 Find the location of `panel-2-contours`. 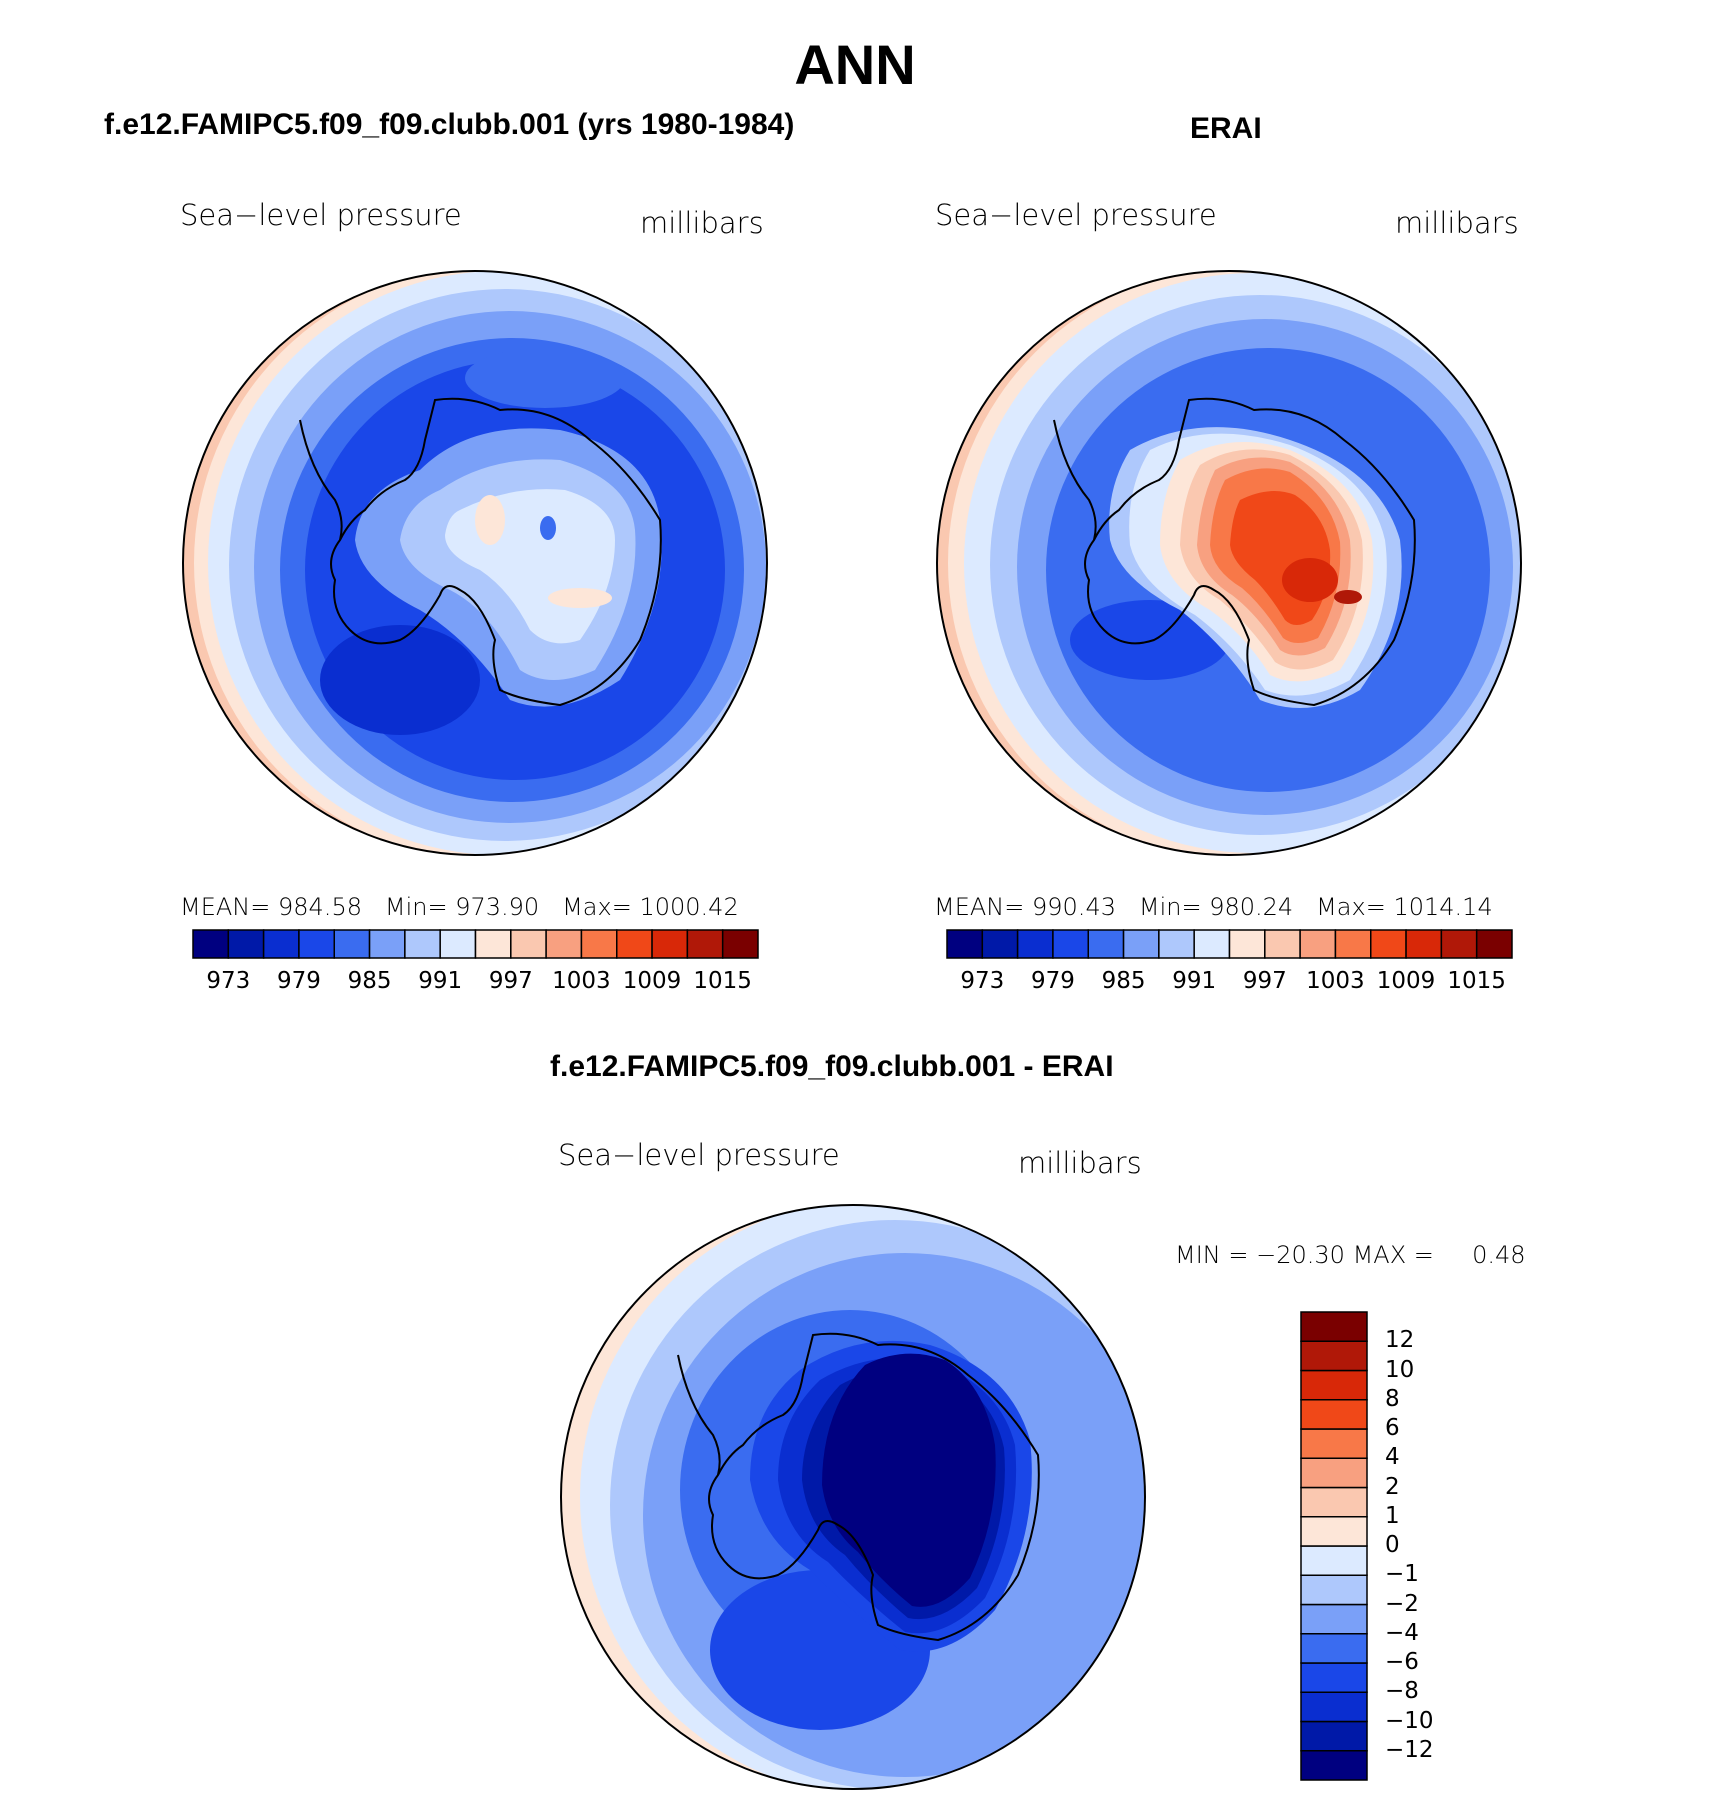

panel-2-contours is located at coordinates (1229, 563).